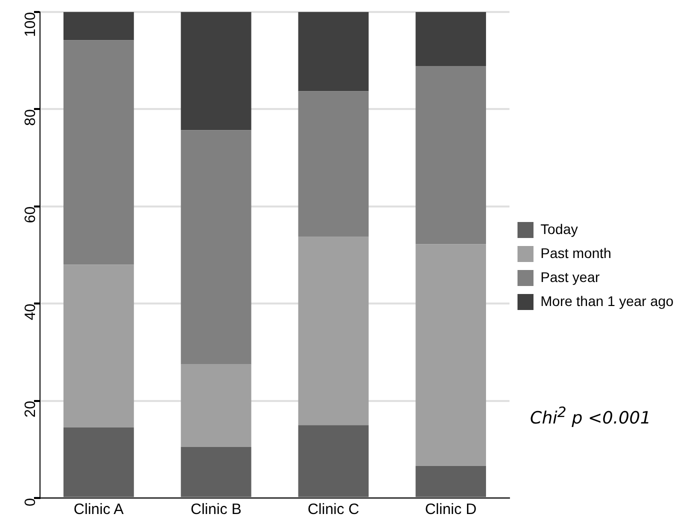 The image size is (688, 530). Describe the element at coordinates (31, 502) in the screenshot. I see `y-tick-label: 0` at that location.